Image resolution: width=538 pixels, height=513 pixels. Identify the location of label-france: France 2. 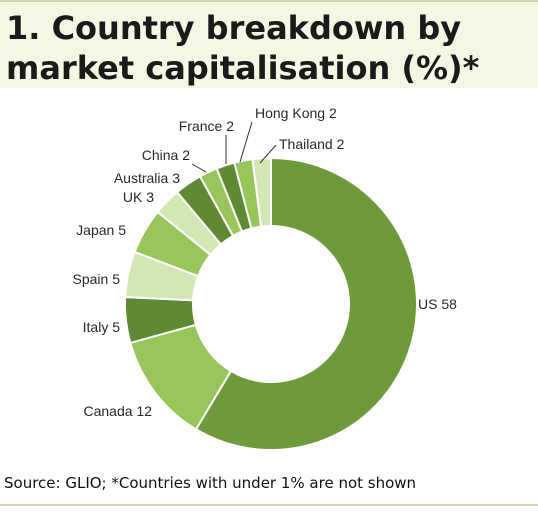
(206, 126).